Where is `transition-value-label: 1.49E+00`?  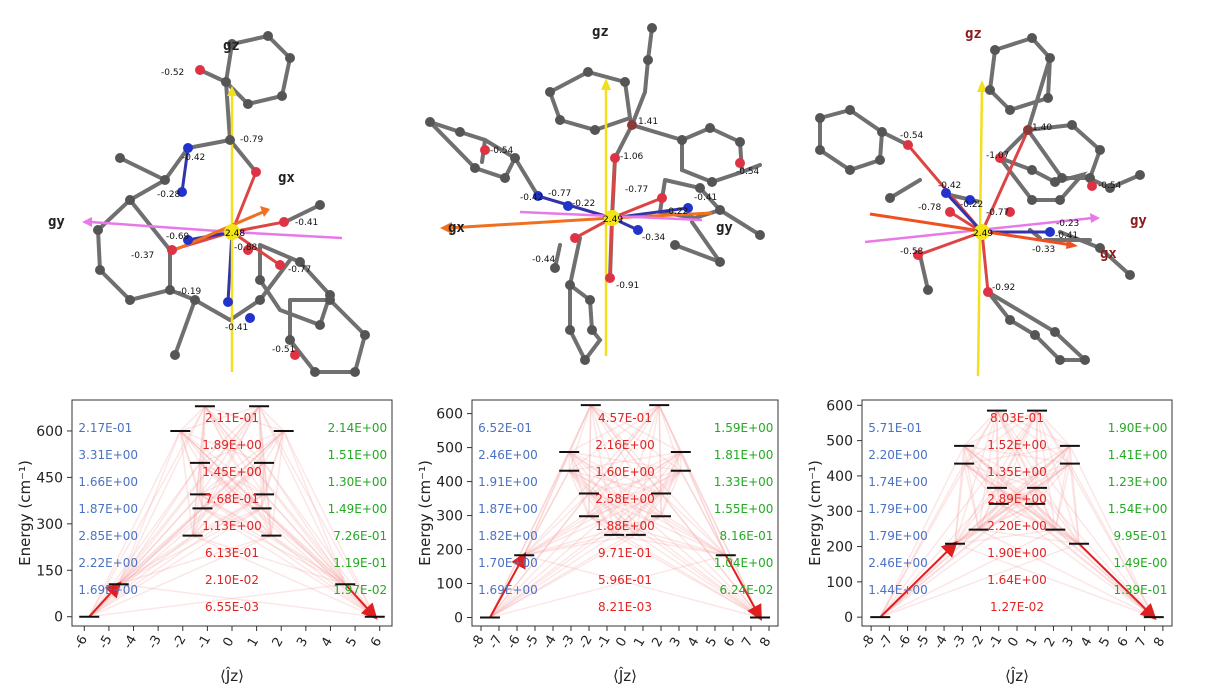 transition-value-label: 1.49E+00 is located at coordinates (358, 509).